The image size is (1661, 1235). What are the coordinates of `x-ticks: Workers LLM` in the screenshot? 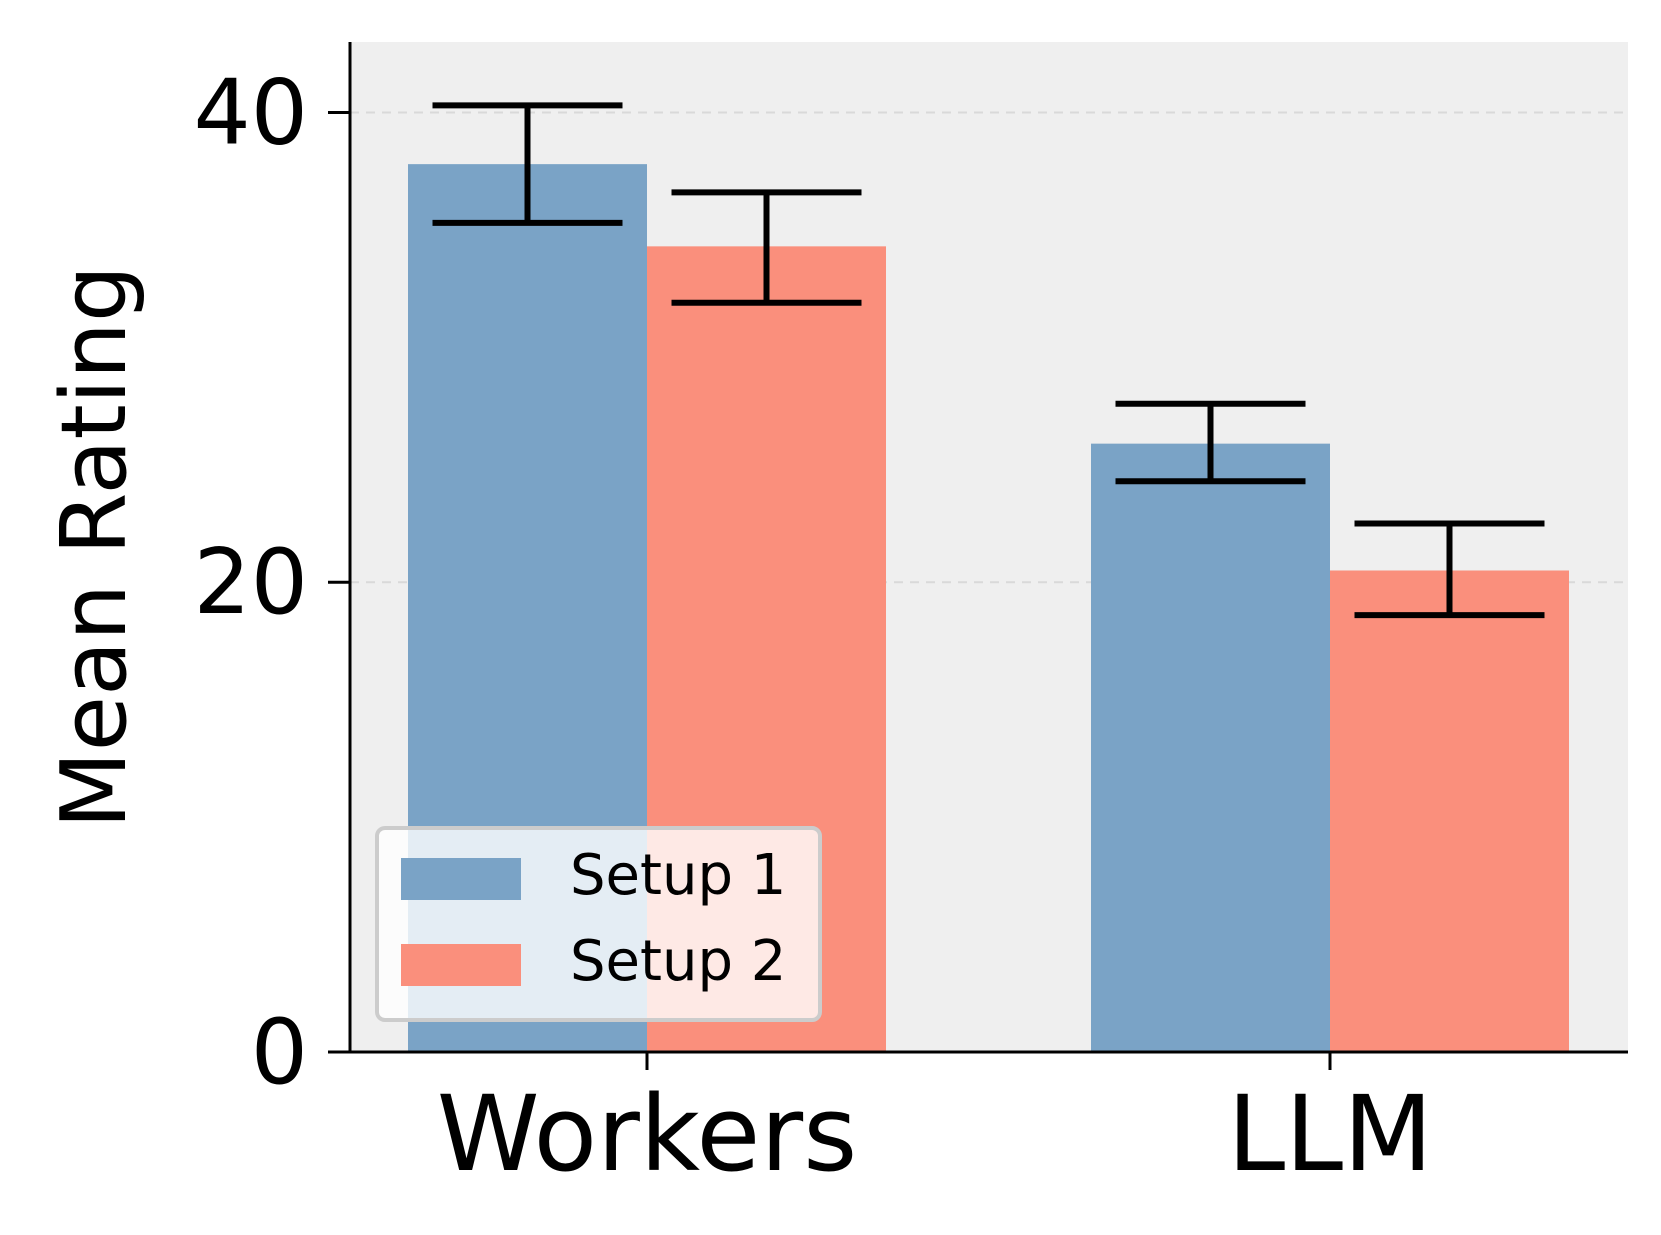 It's located at (935, 1123).